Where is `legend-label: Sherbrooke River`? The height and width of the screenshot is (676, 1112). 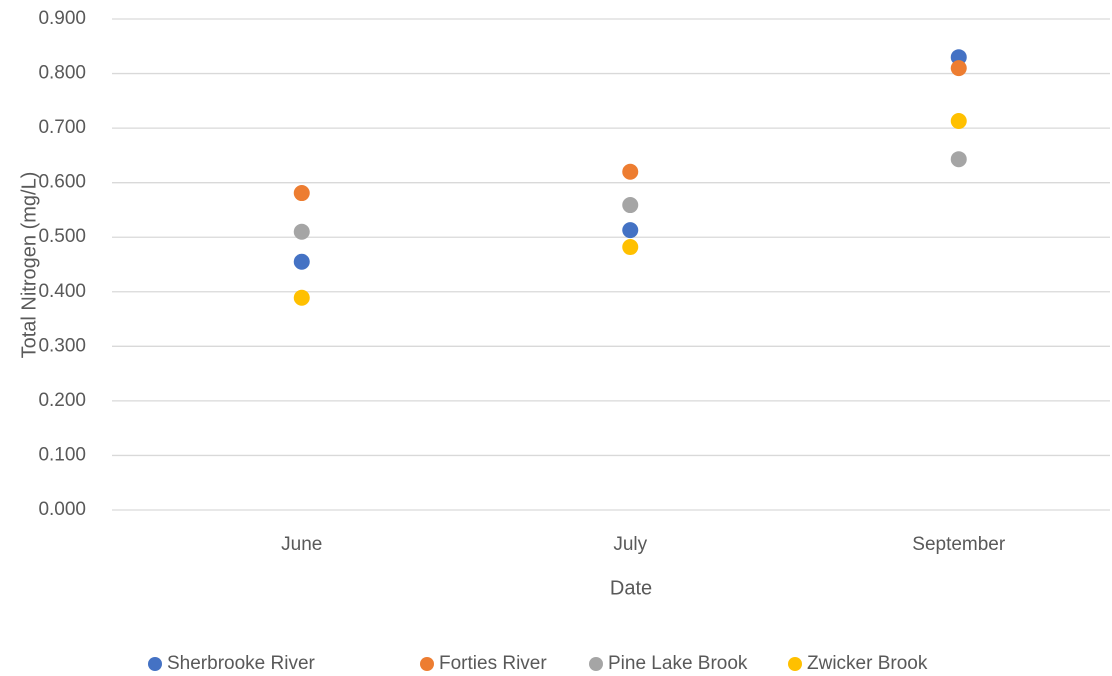 legend-label: Sherbrooke River is located at coordinates (241, 663).